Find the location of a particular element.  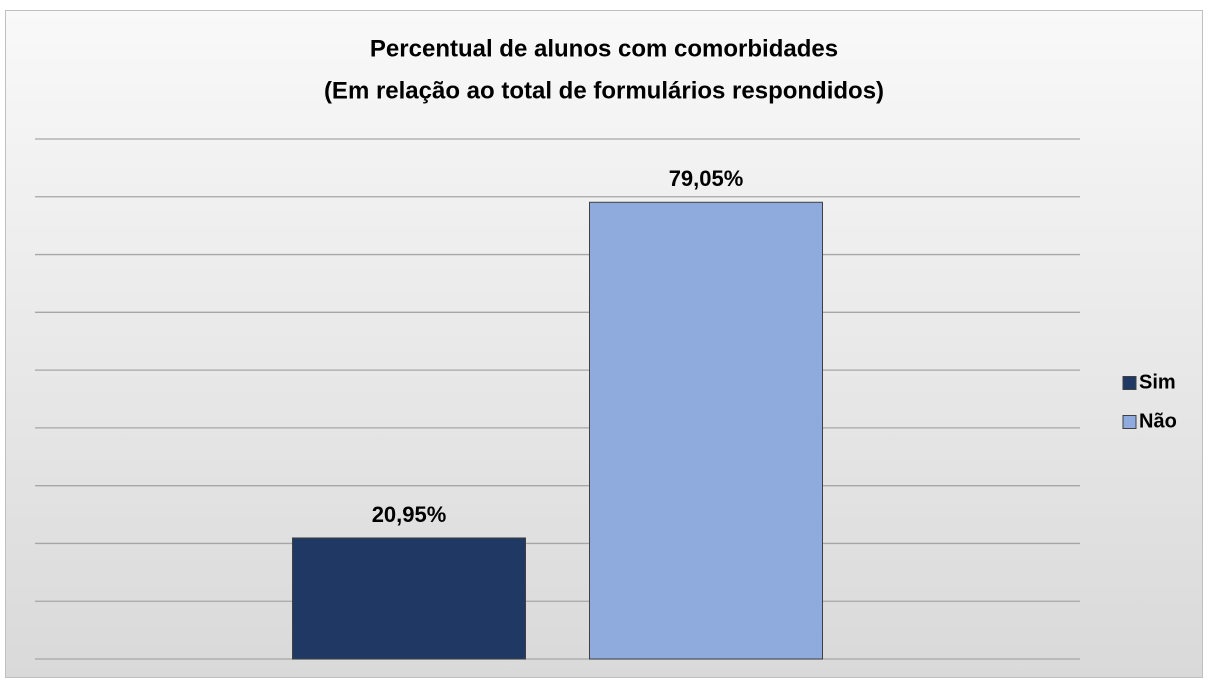

chart-title: Percentual de alunos com comorbidades is located at coordinates (604, 48).